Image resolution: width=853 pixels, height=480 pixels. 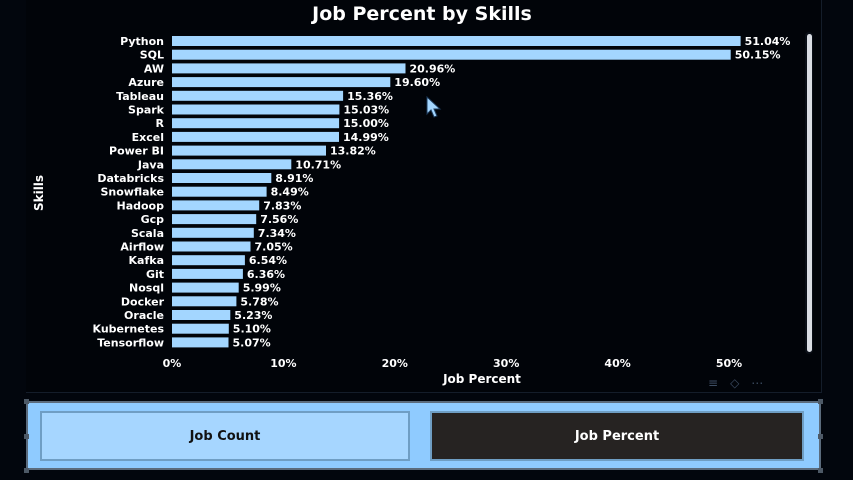 I want to click on x-tick-label: 10%, so click(x=283, y=363).